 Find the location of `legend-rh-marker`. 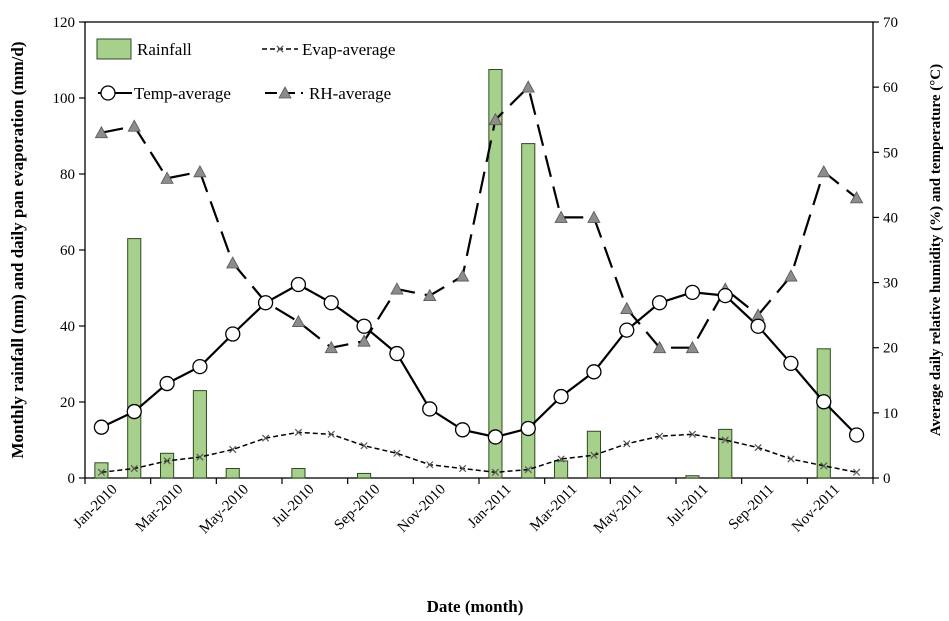

legend-rh-marker is located at coordinates (285, 92).